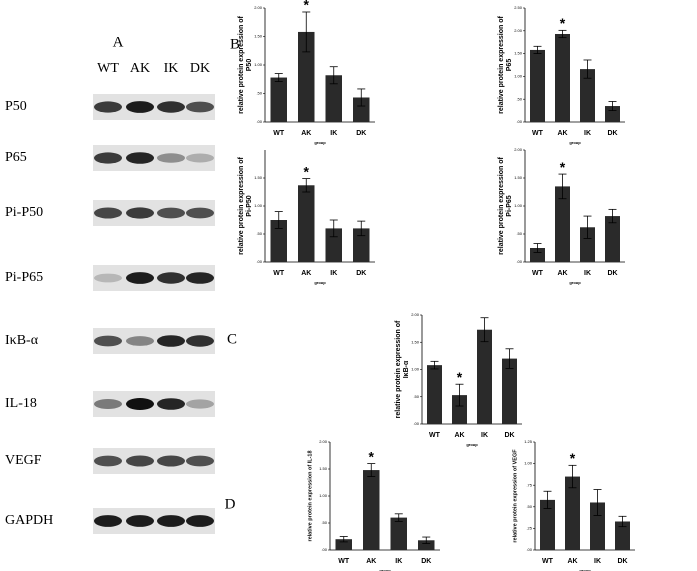 Image resolution: width=697 pixels, height=571 pixels. I want to click on y-axis-label: relative protein expression of IL-18, so click(310, 495).